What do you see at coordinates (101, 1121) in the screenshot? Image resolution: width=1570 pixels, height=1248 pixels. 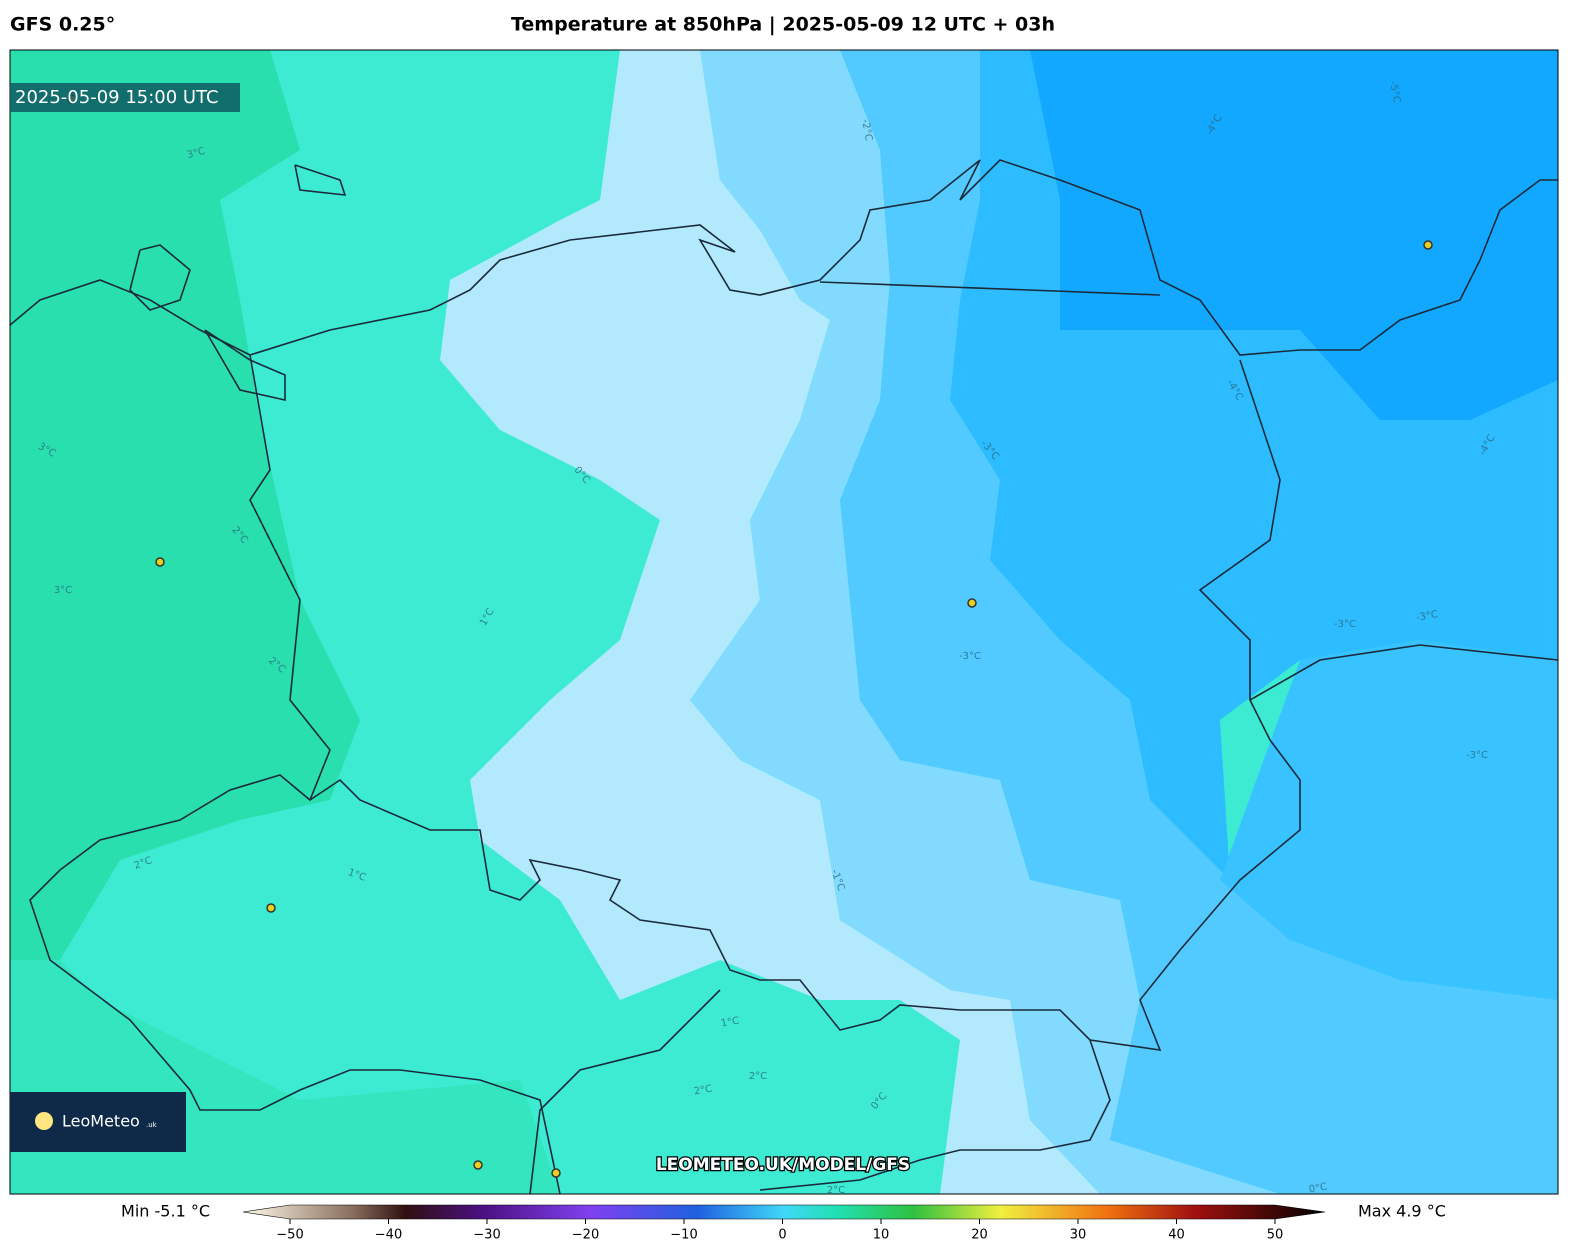 I see `logo-name: LeoMeteo` at bounding box center [101, 1121].